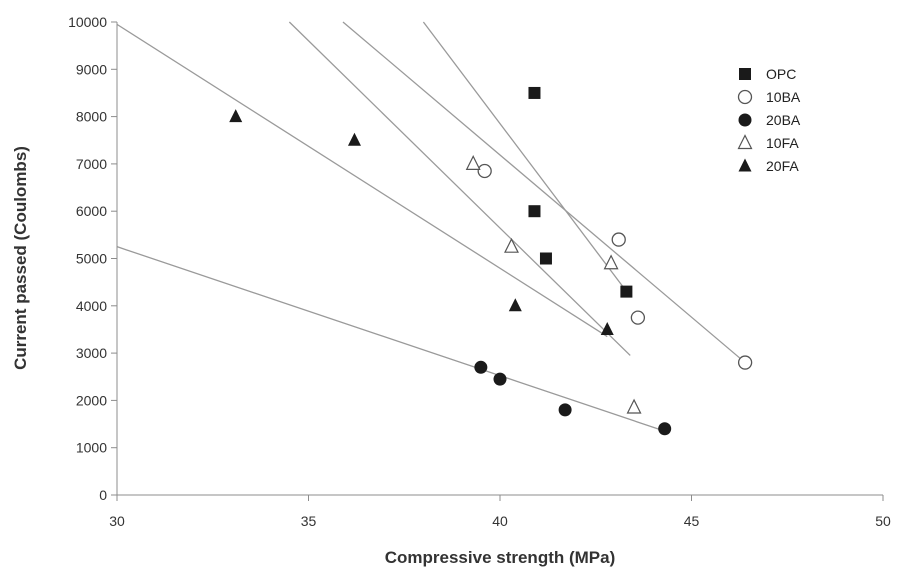  I want to click on y-tick-label: 1000, so click(91, 448).